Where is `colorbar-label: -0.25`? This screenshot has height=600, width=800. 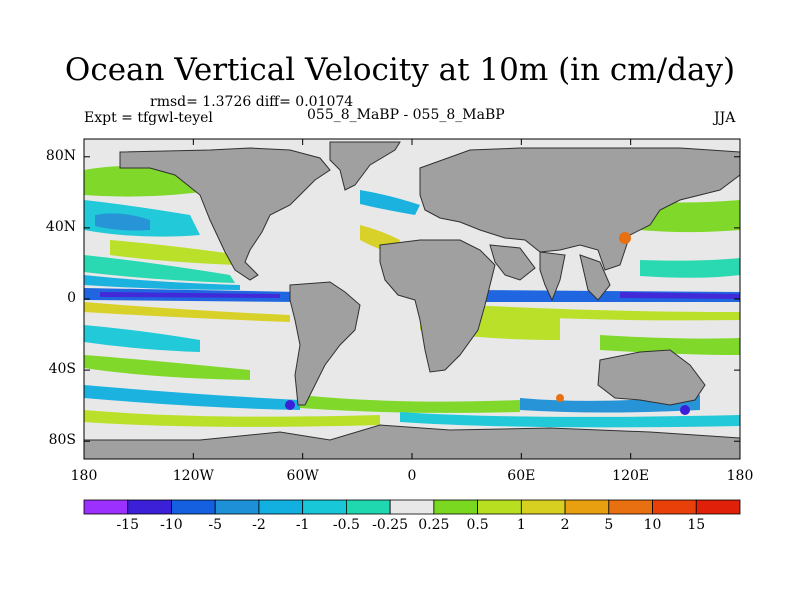
colorbar-label: -0.25 is located at coordinates (390, 525).